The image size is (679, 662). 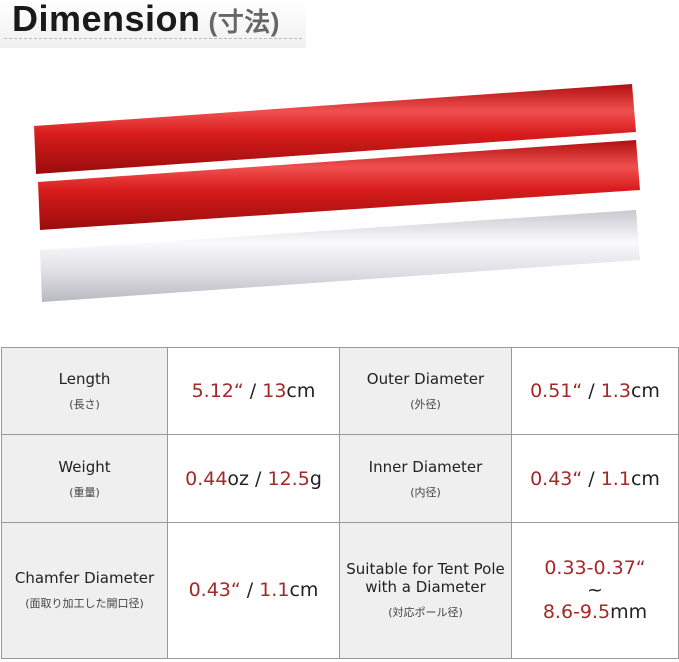 I want to click on spec-label-jp: (対応ポール径), so click(x=425, y=613).